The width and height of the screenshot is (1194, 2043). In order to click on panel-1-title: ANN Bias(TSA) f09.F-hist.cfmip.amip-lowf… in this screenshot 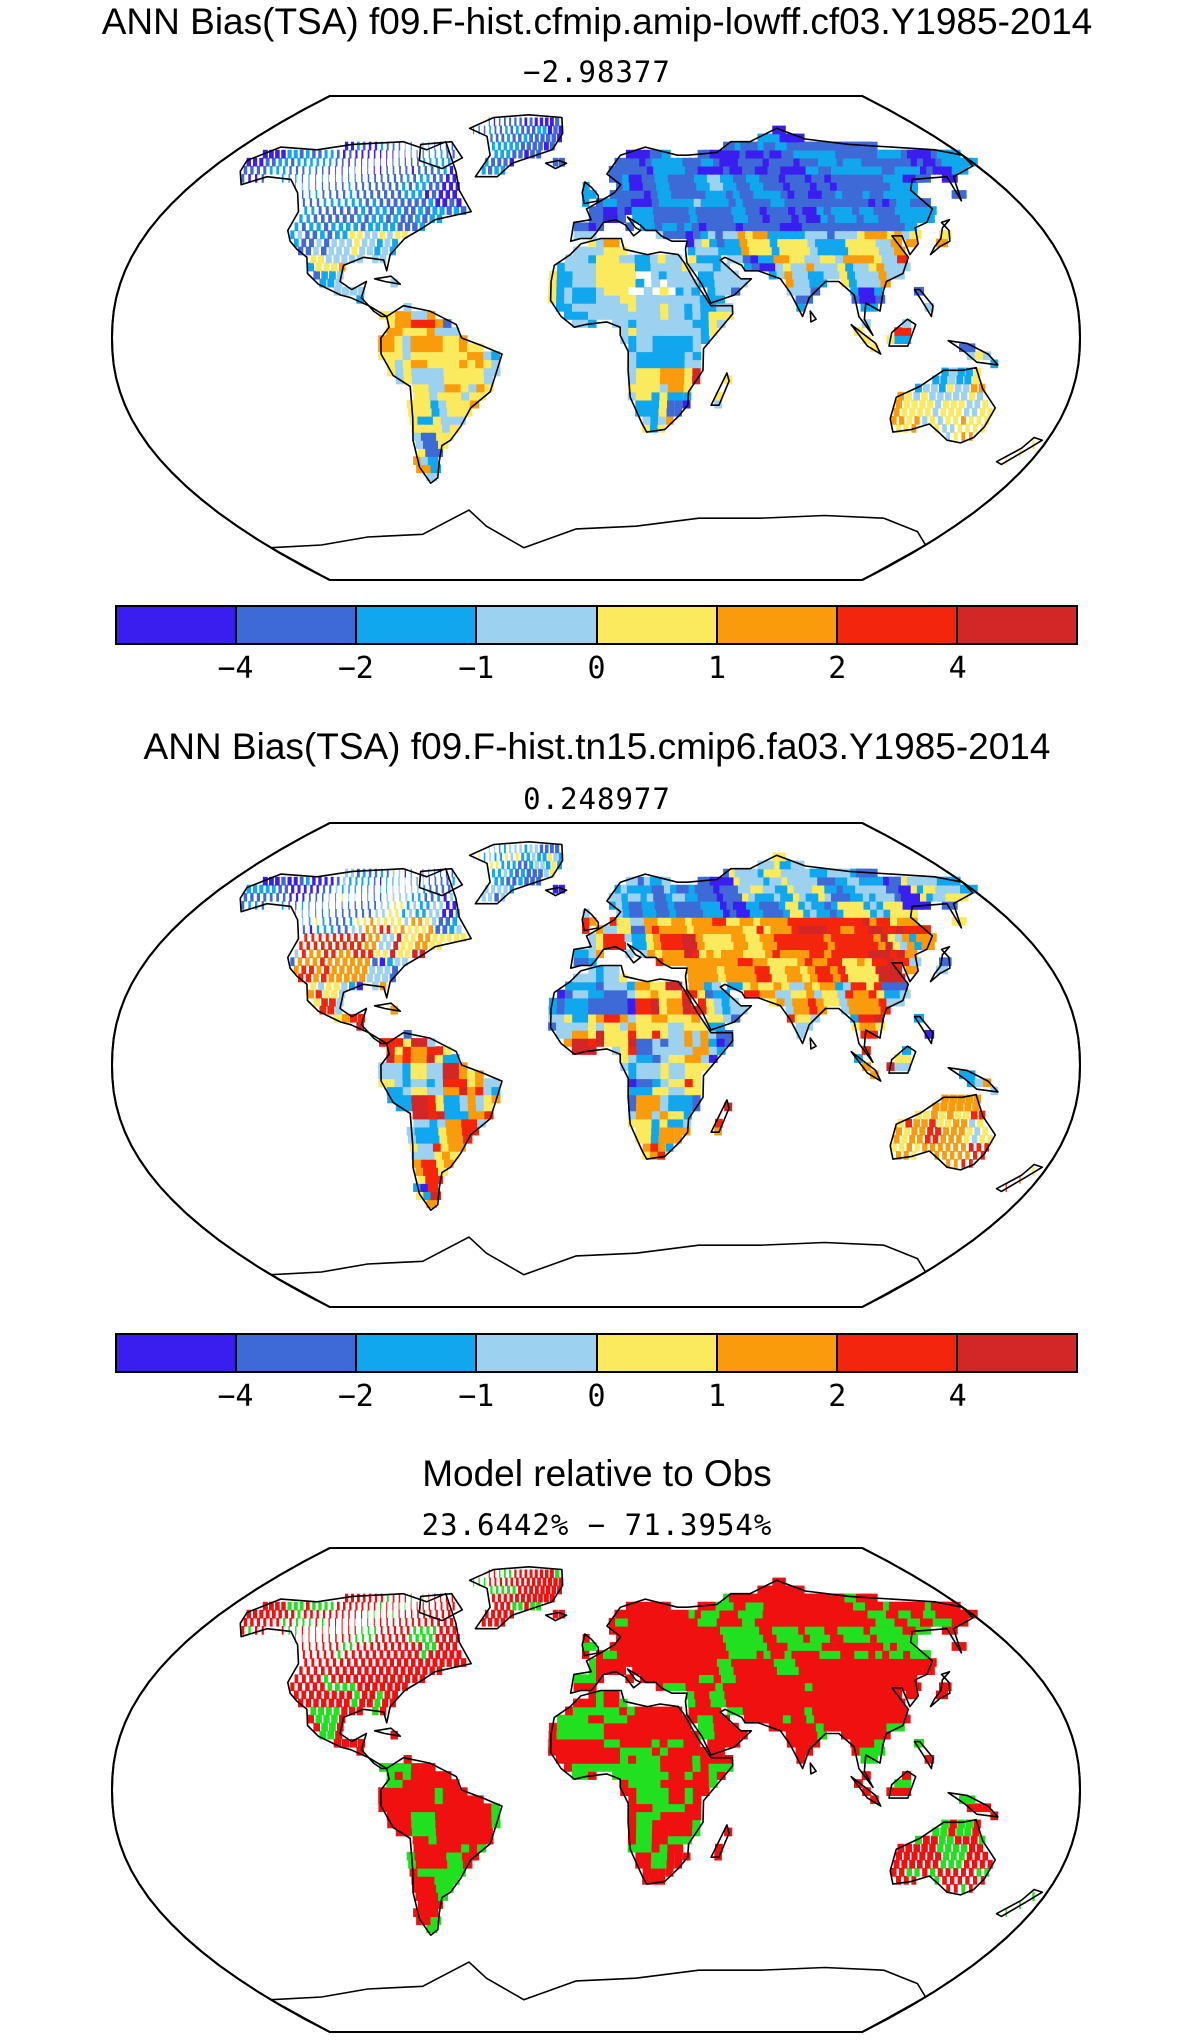, I will do `click(597, 21)`.